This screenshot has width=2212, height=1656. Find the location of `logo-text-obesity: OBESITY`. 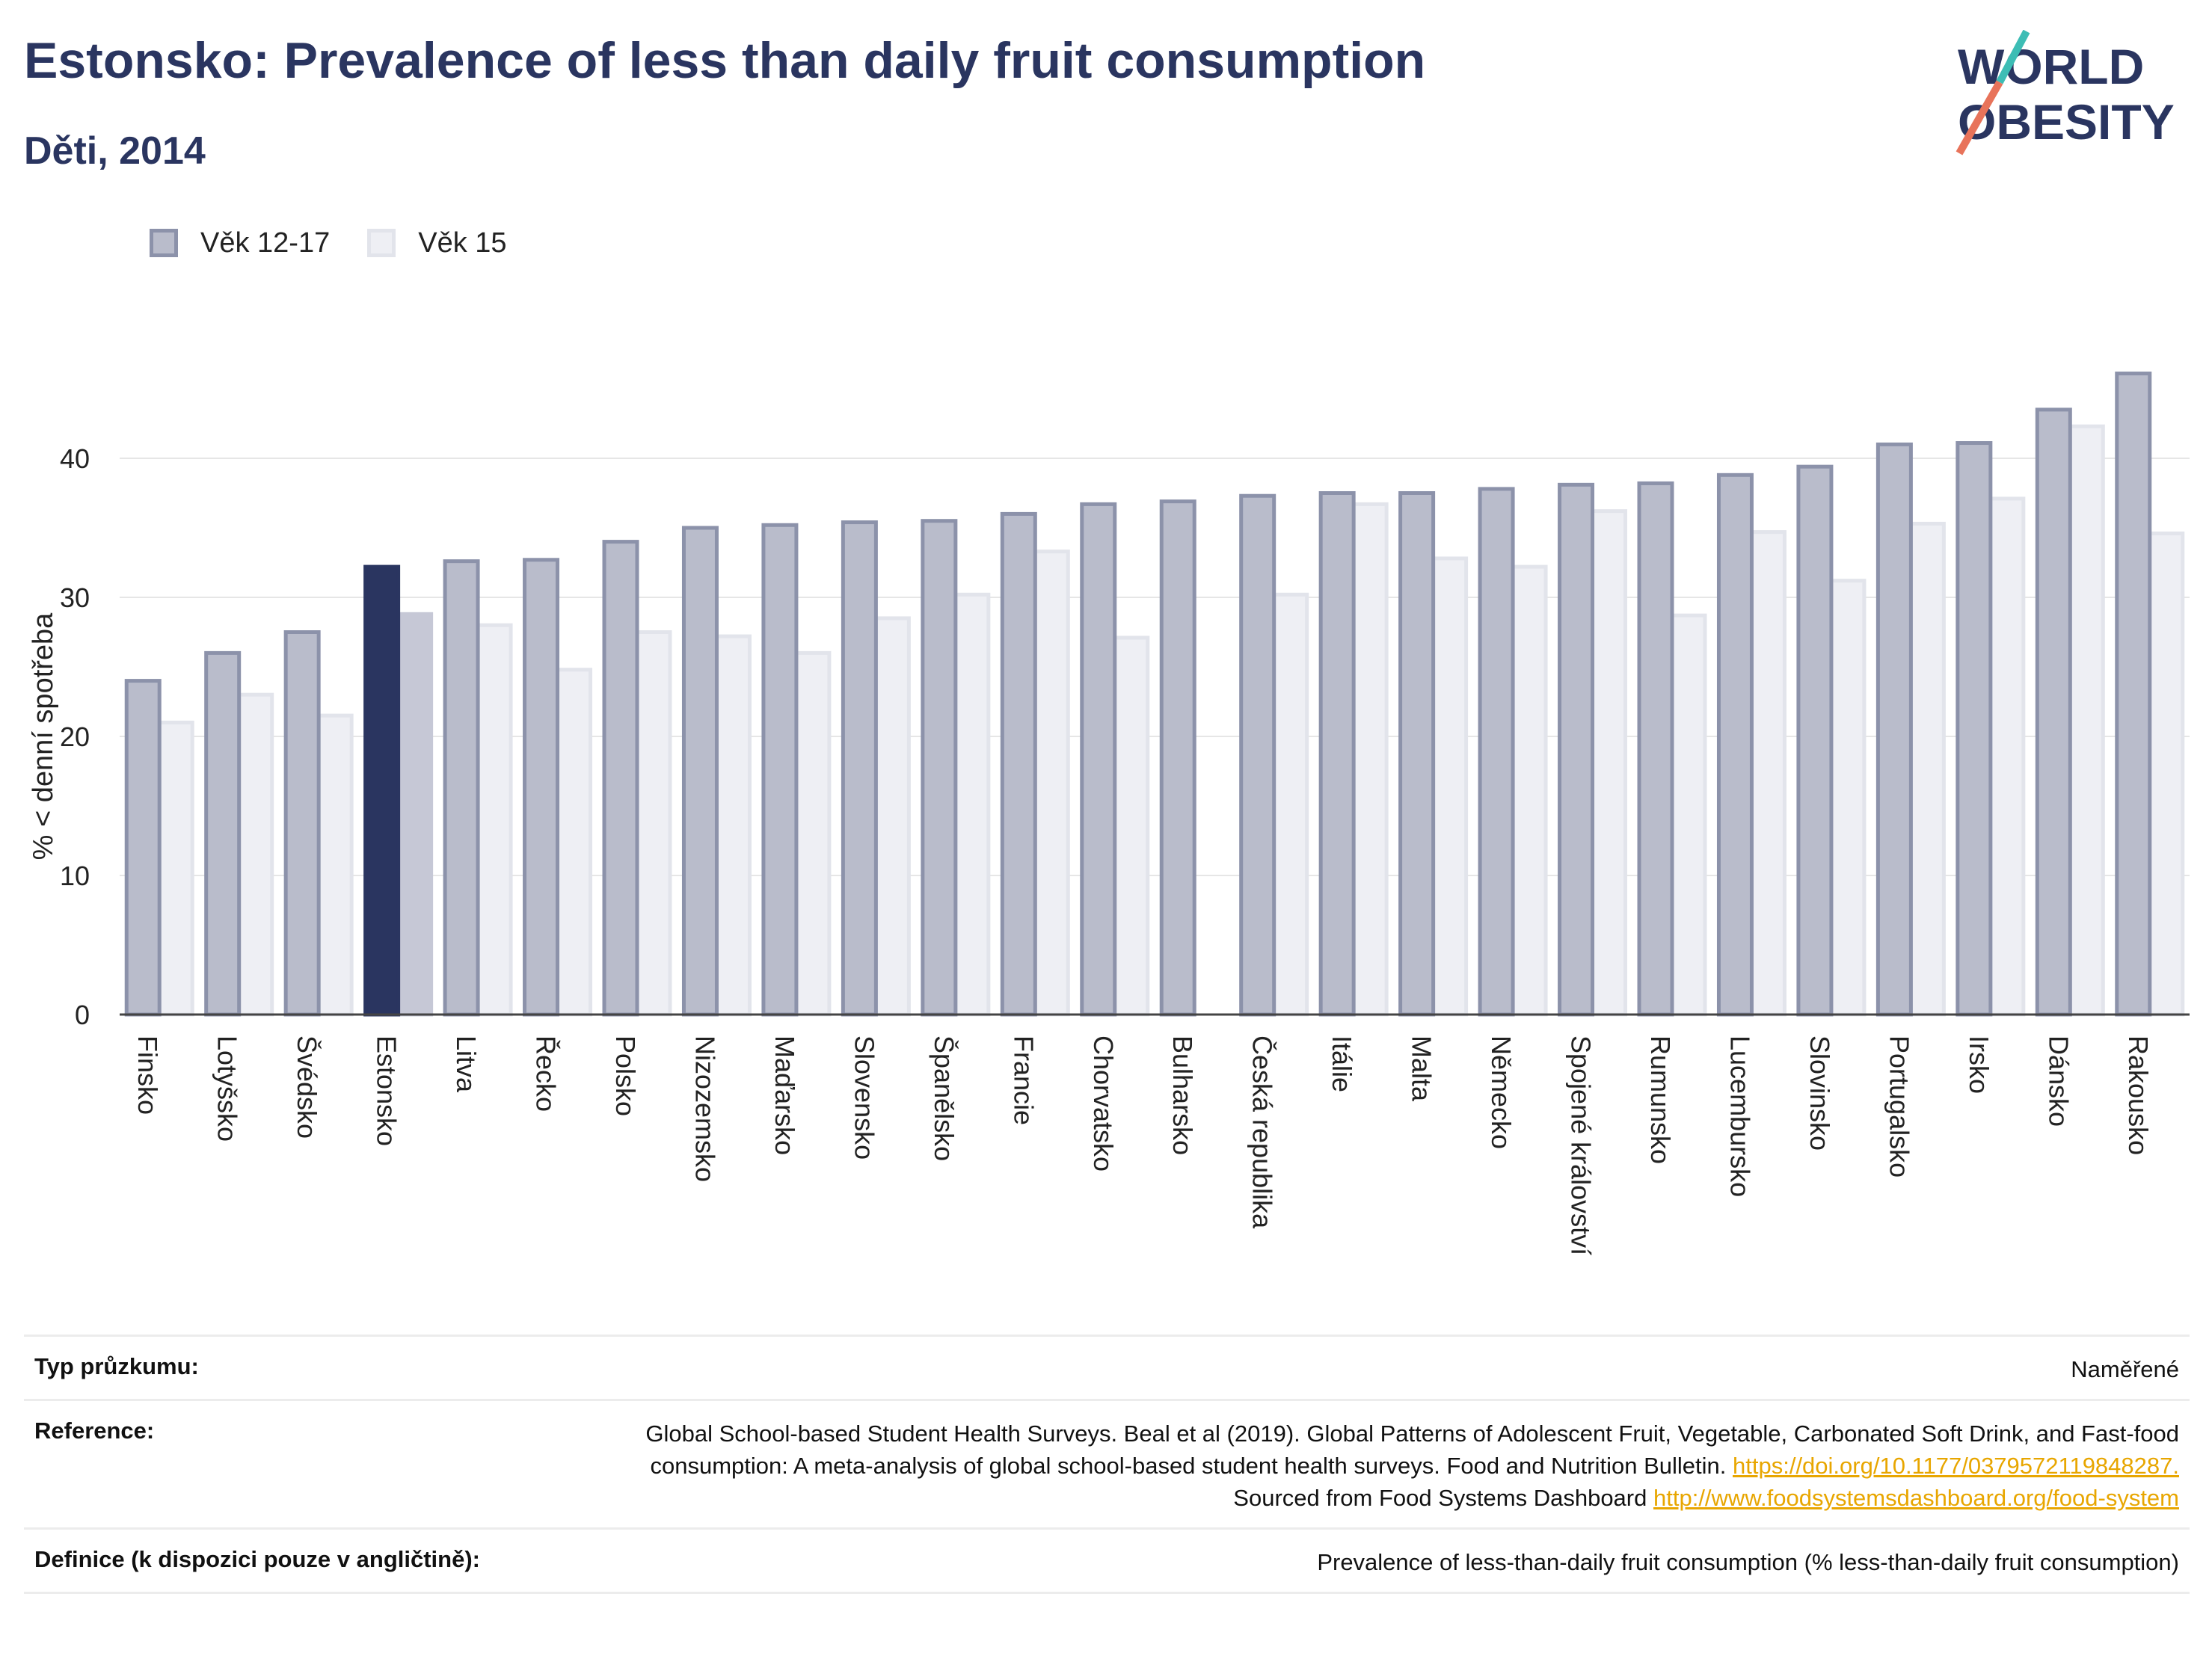

logo-text-obesity: OBESITY is located at coordinates (2066, 122).